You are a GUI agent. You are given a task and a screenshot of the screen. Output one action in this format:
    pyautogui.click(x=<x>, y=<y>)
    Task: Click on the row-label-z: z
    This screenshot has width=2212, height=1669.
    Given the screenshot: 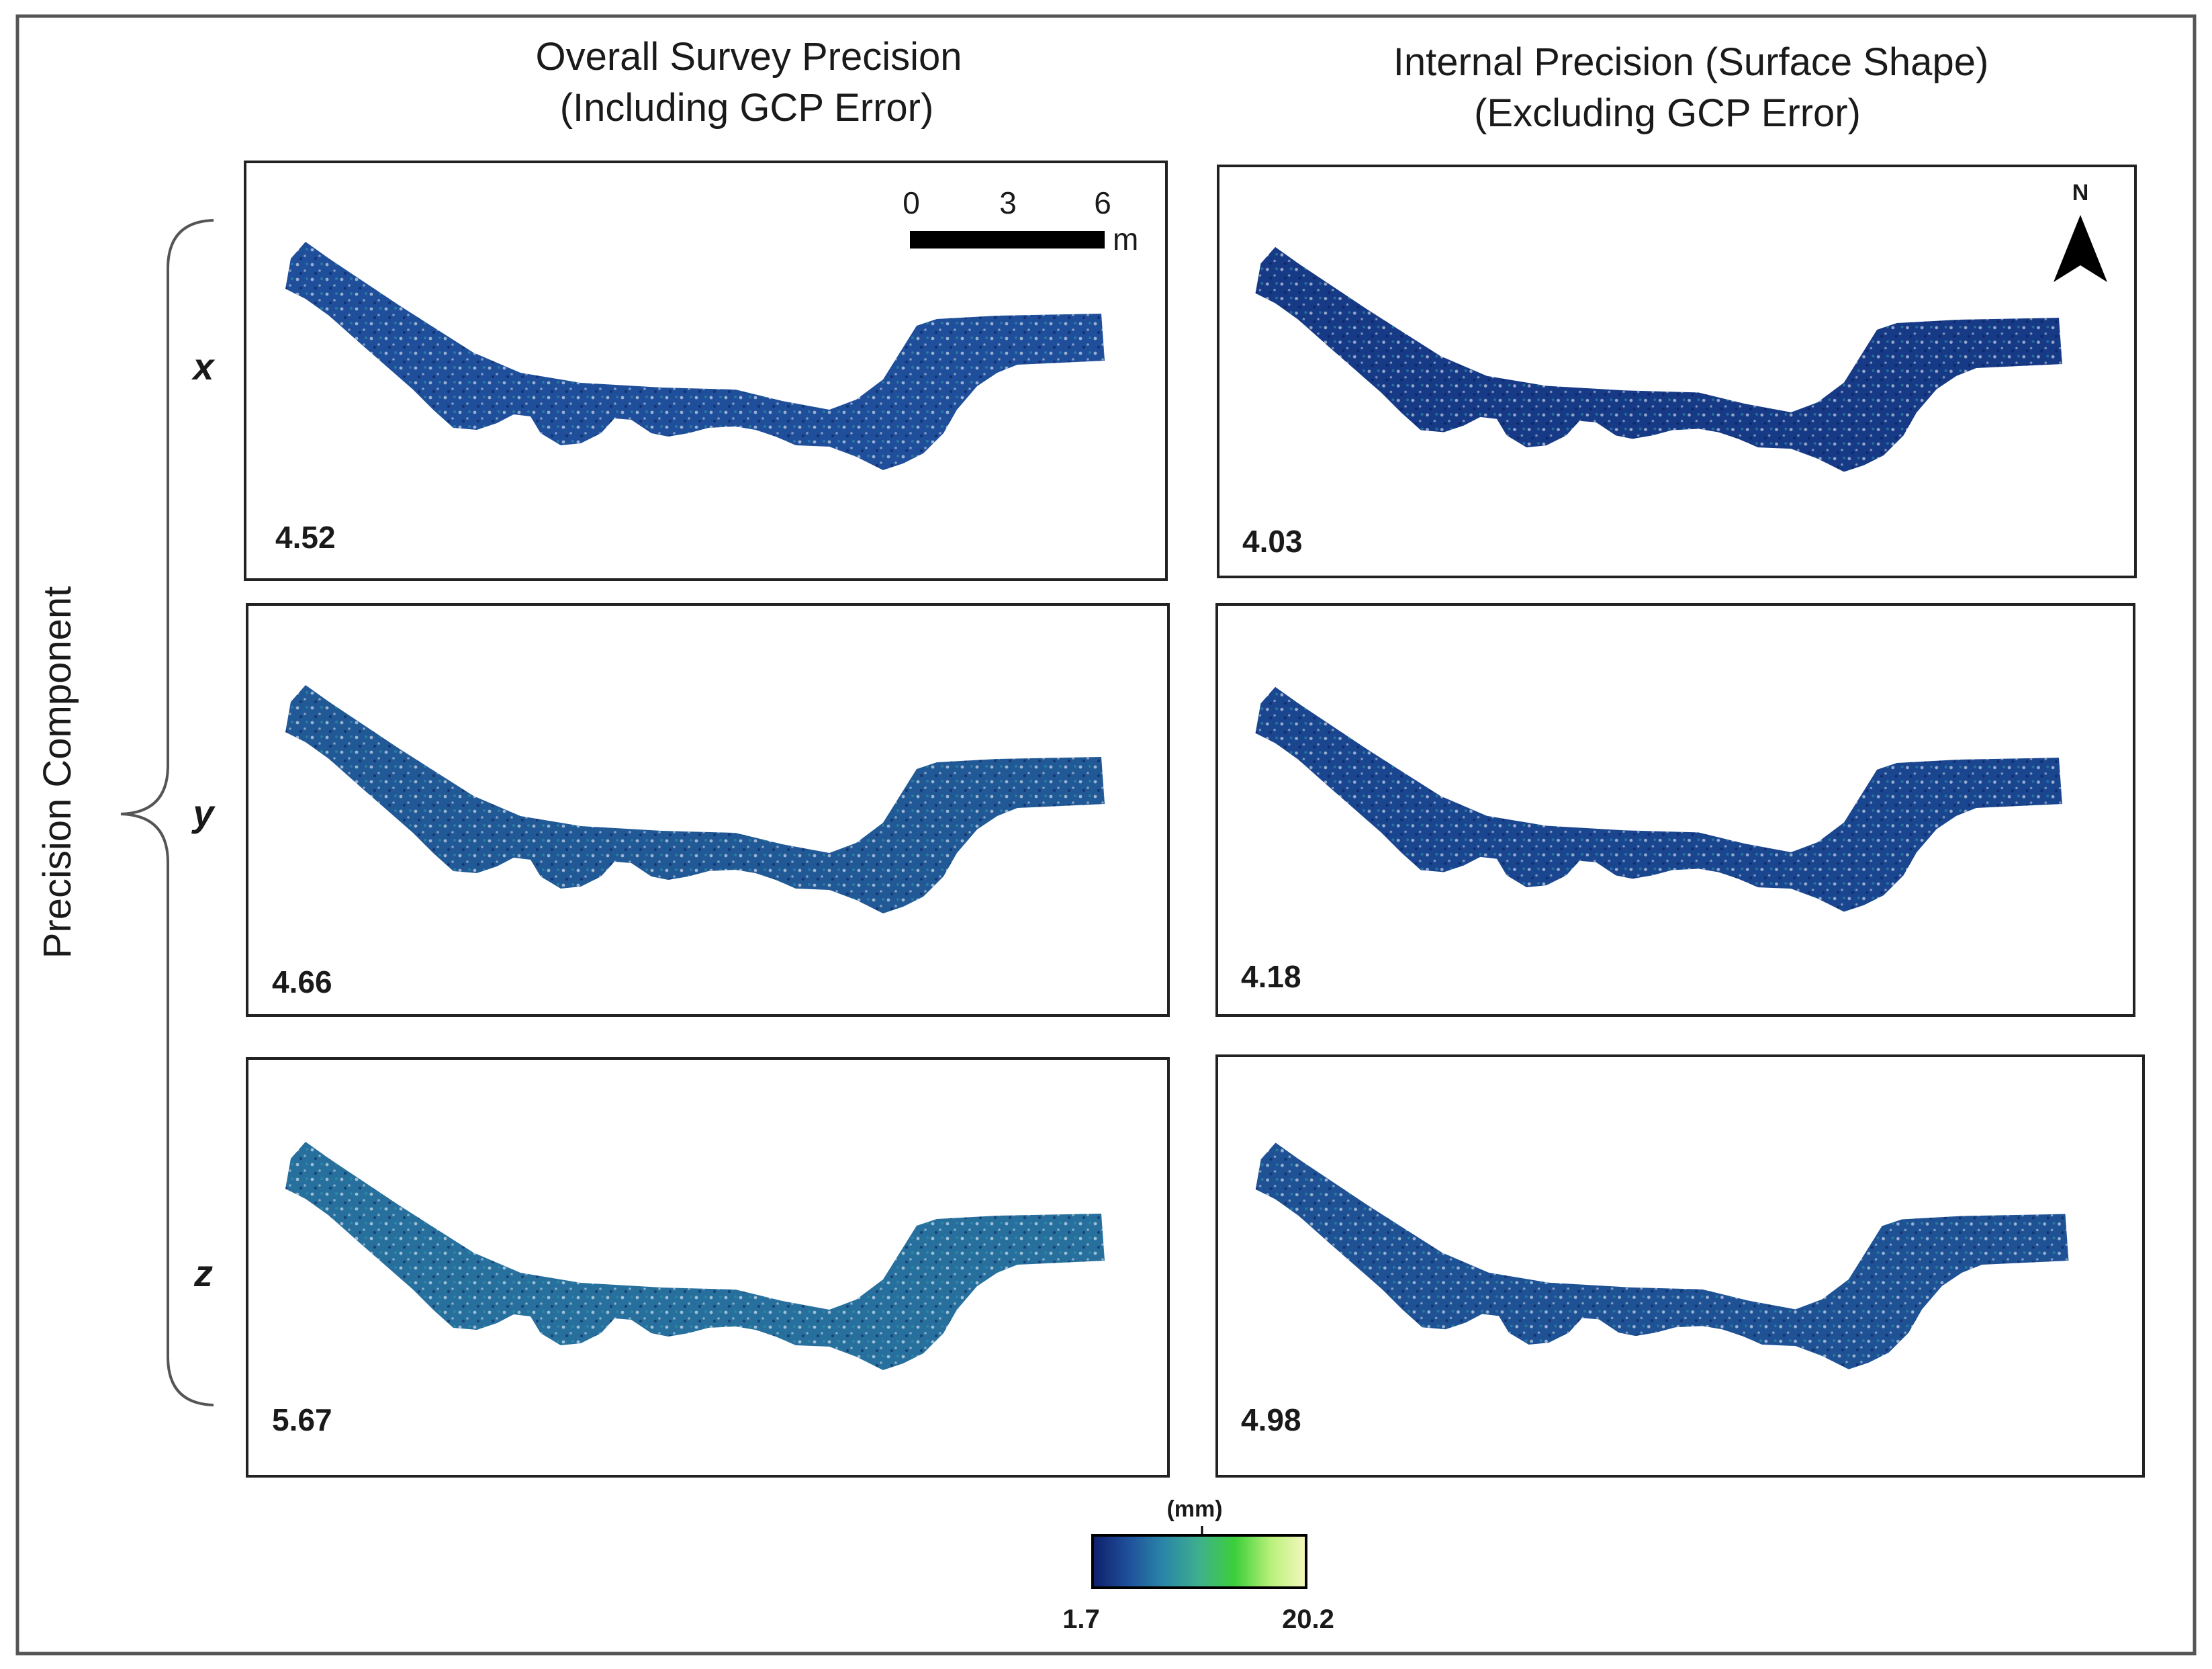 What is the action you would take?
    pyautogui.click(x=203, y=1273)
    